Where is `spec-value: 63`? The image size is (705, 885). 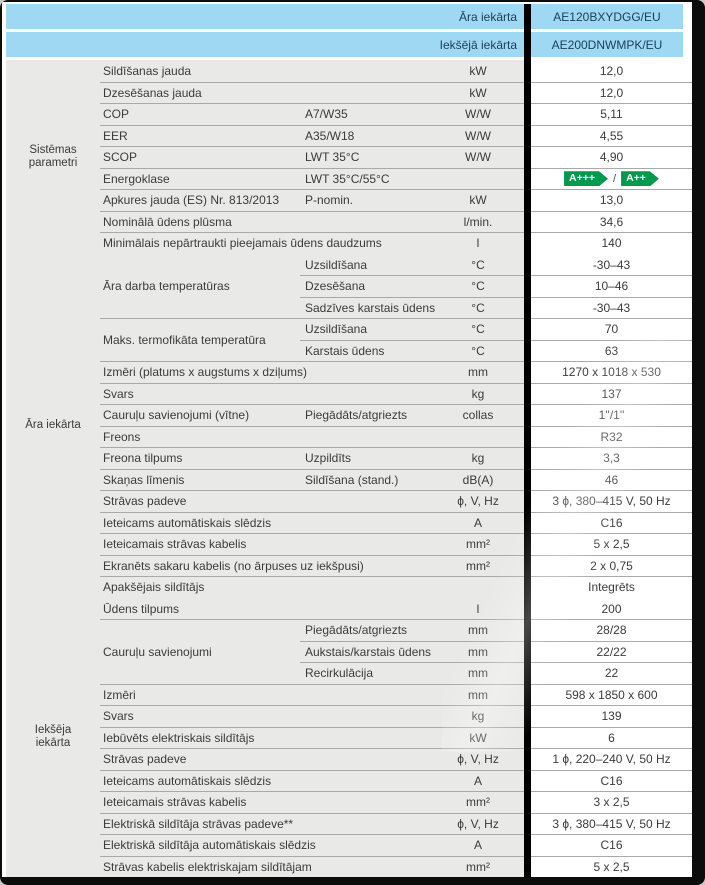
spec-value: 63 is located at coordinates (611, 350).